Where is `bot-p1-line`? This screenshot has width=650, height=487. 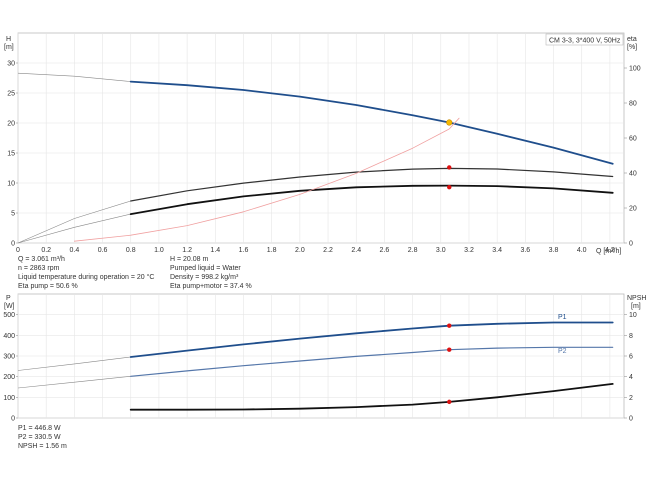 bot-p1-line is located at coordinates (371, 339).